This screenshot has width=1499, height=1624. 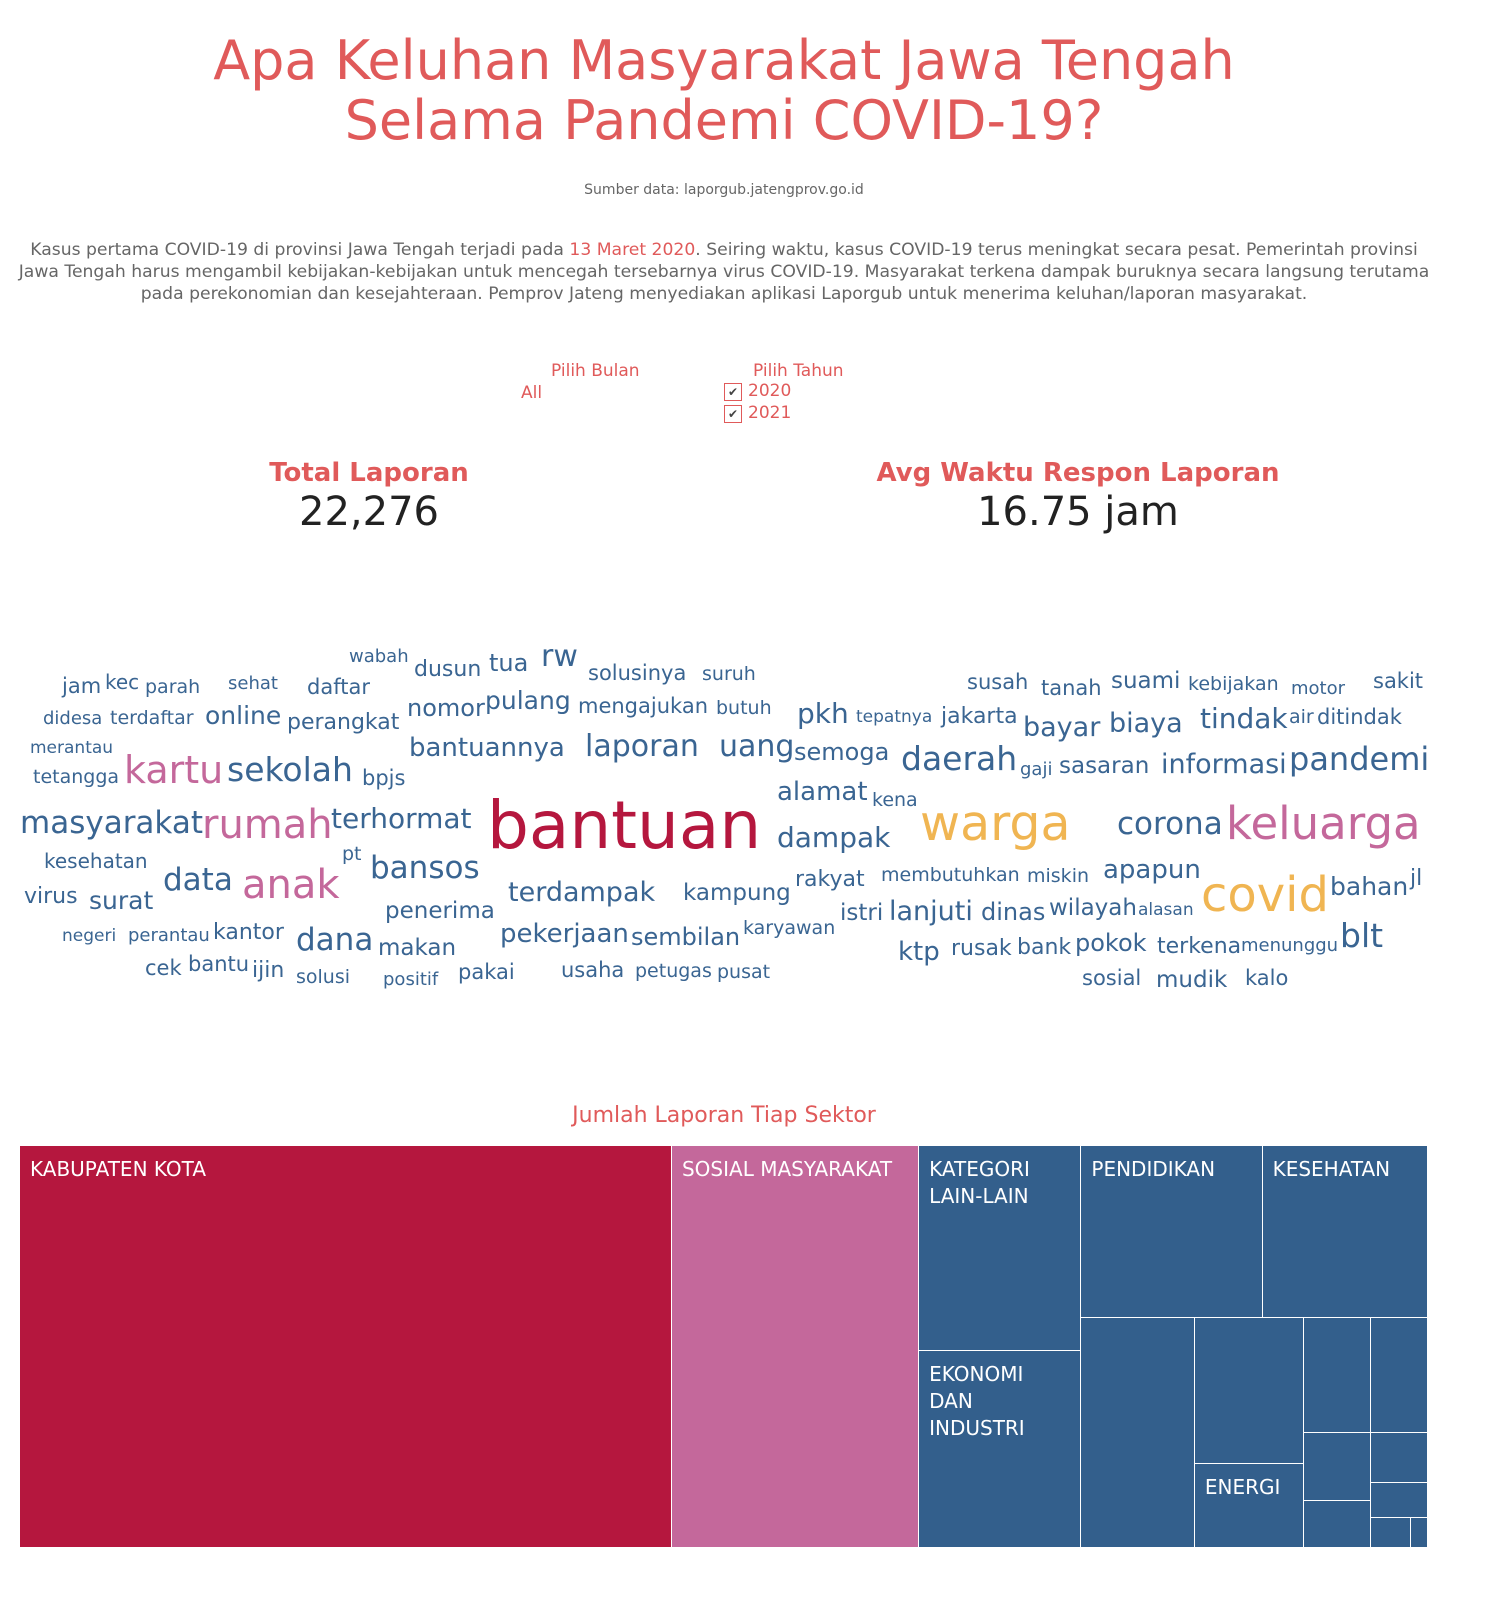 I want to click on cloud-word: kec, so click(x=122, y=682).